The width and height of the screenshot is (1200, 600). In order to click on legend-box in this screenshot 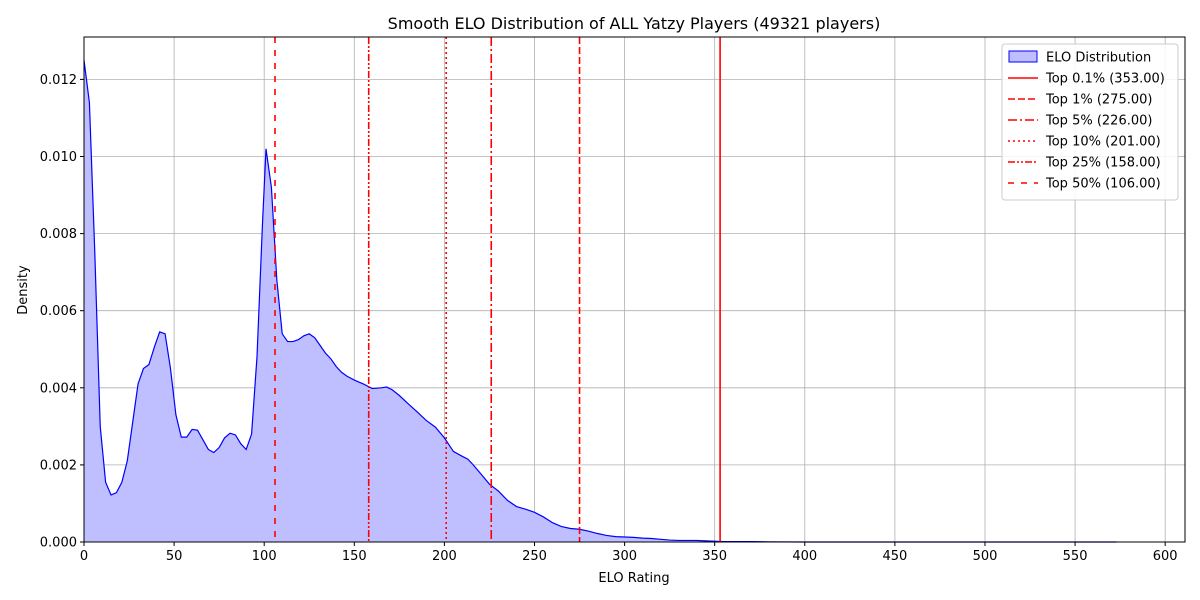, I will do `click(1090, 122)`.